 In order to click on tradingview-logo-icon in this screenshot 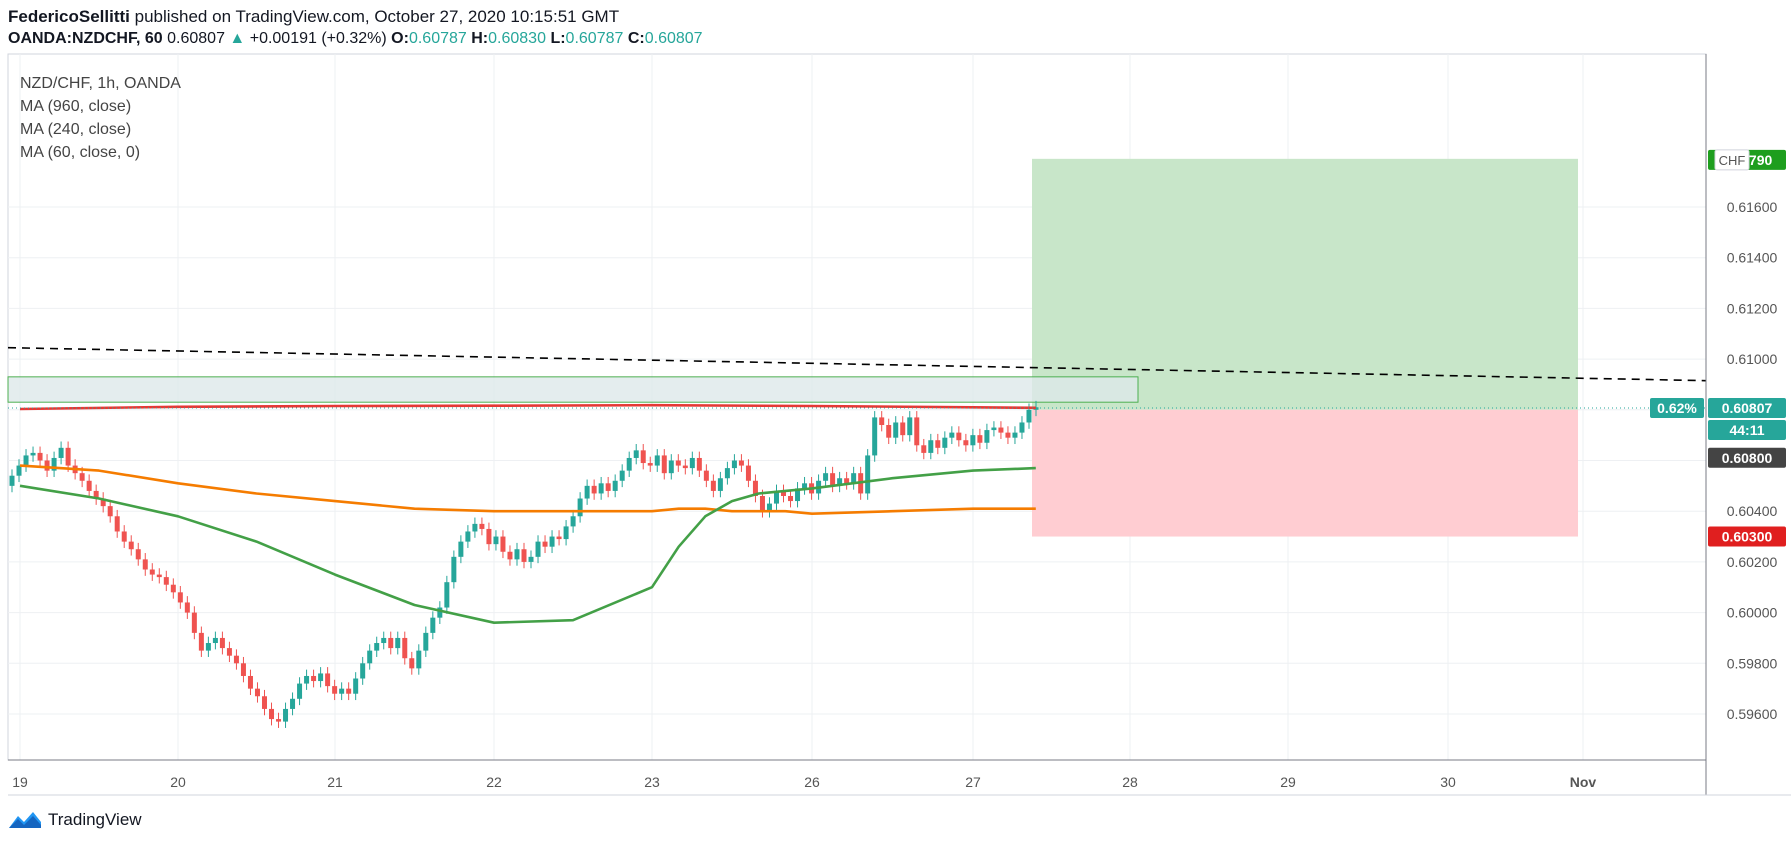, I will do `click(25, 820)`.